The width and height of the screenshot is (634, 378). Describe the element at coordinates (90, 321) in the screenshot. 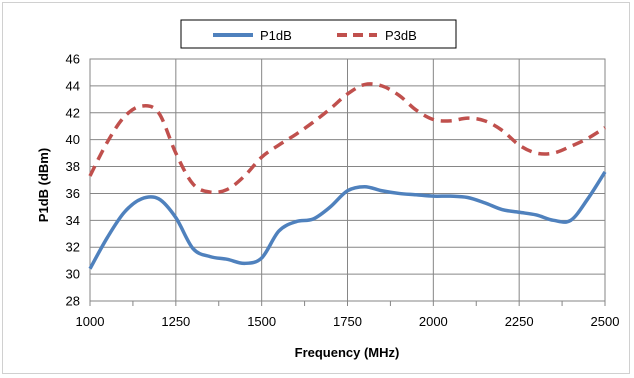

I see `x-tick-label: 1000` at that location.